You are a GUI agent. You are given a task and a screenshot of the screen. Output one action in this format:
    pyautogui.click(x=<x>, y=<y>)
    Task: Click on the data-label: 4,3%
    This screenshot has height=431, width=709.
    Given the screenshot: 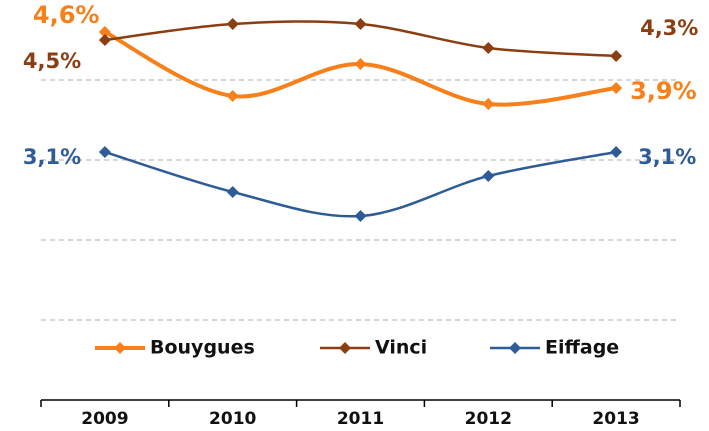 What is the action you would take?
    pyautogui.click(x=669, y=28)
    